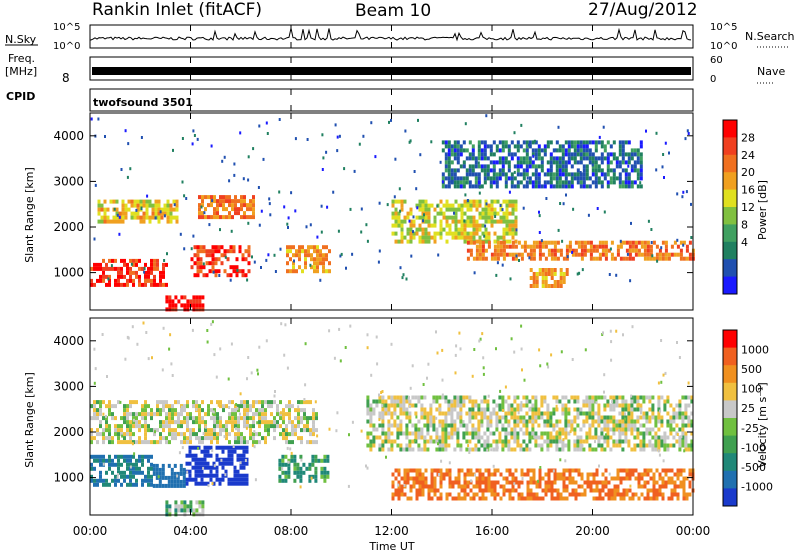 The width and height of the screenshot is (800, 554). What do you see at coordinates (730, 129) in the screenshot?
I see `colorbar-swatch` at bounding box center [730, 129].